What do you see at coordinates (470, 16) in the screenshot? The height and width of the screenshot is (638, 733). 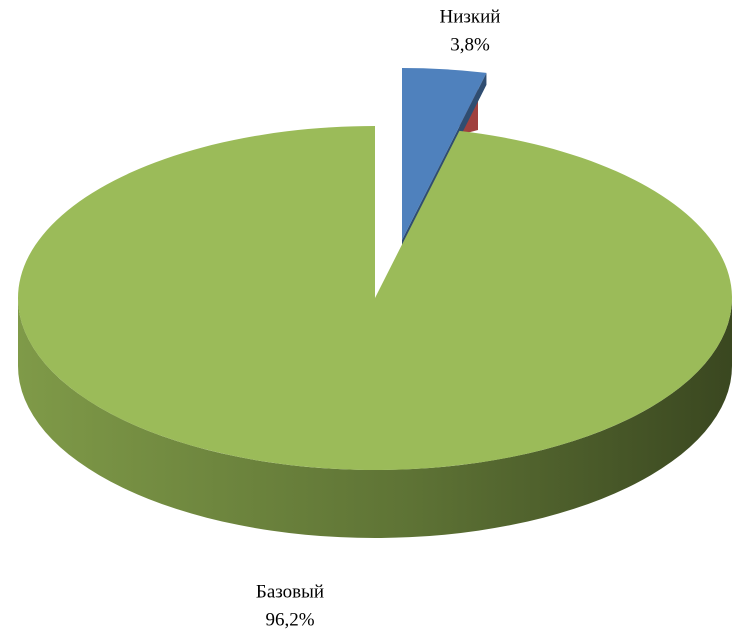 I see `slice-label: Низкий` at bounding box center [470, 16].